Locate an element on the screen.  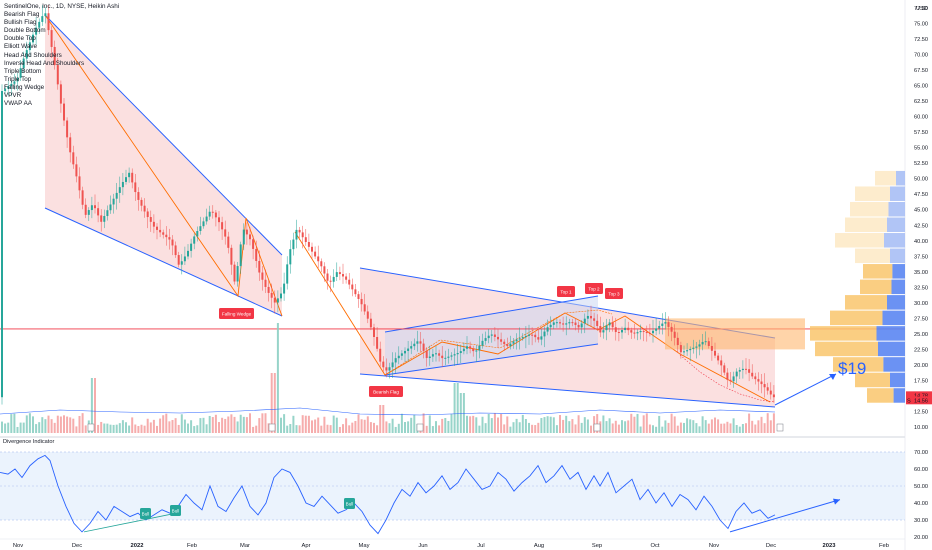
price-tick-label: 70.00 is located at coordinates (921, 56).